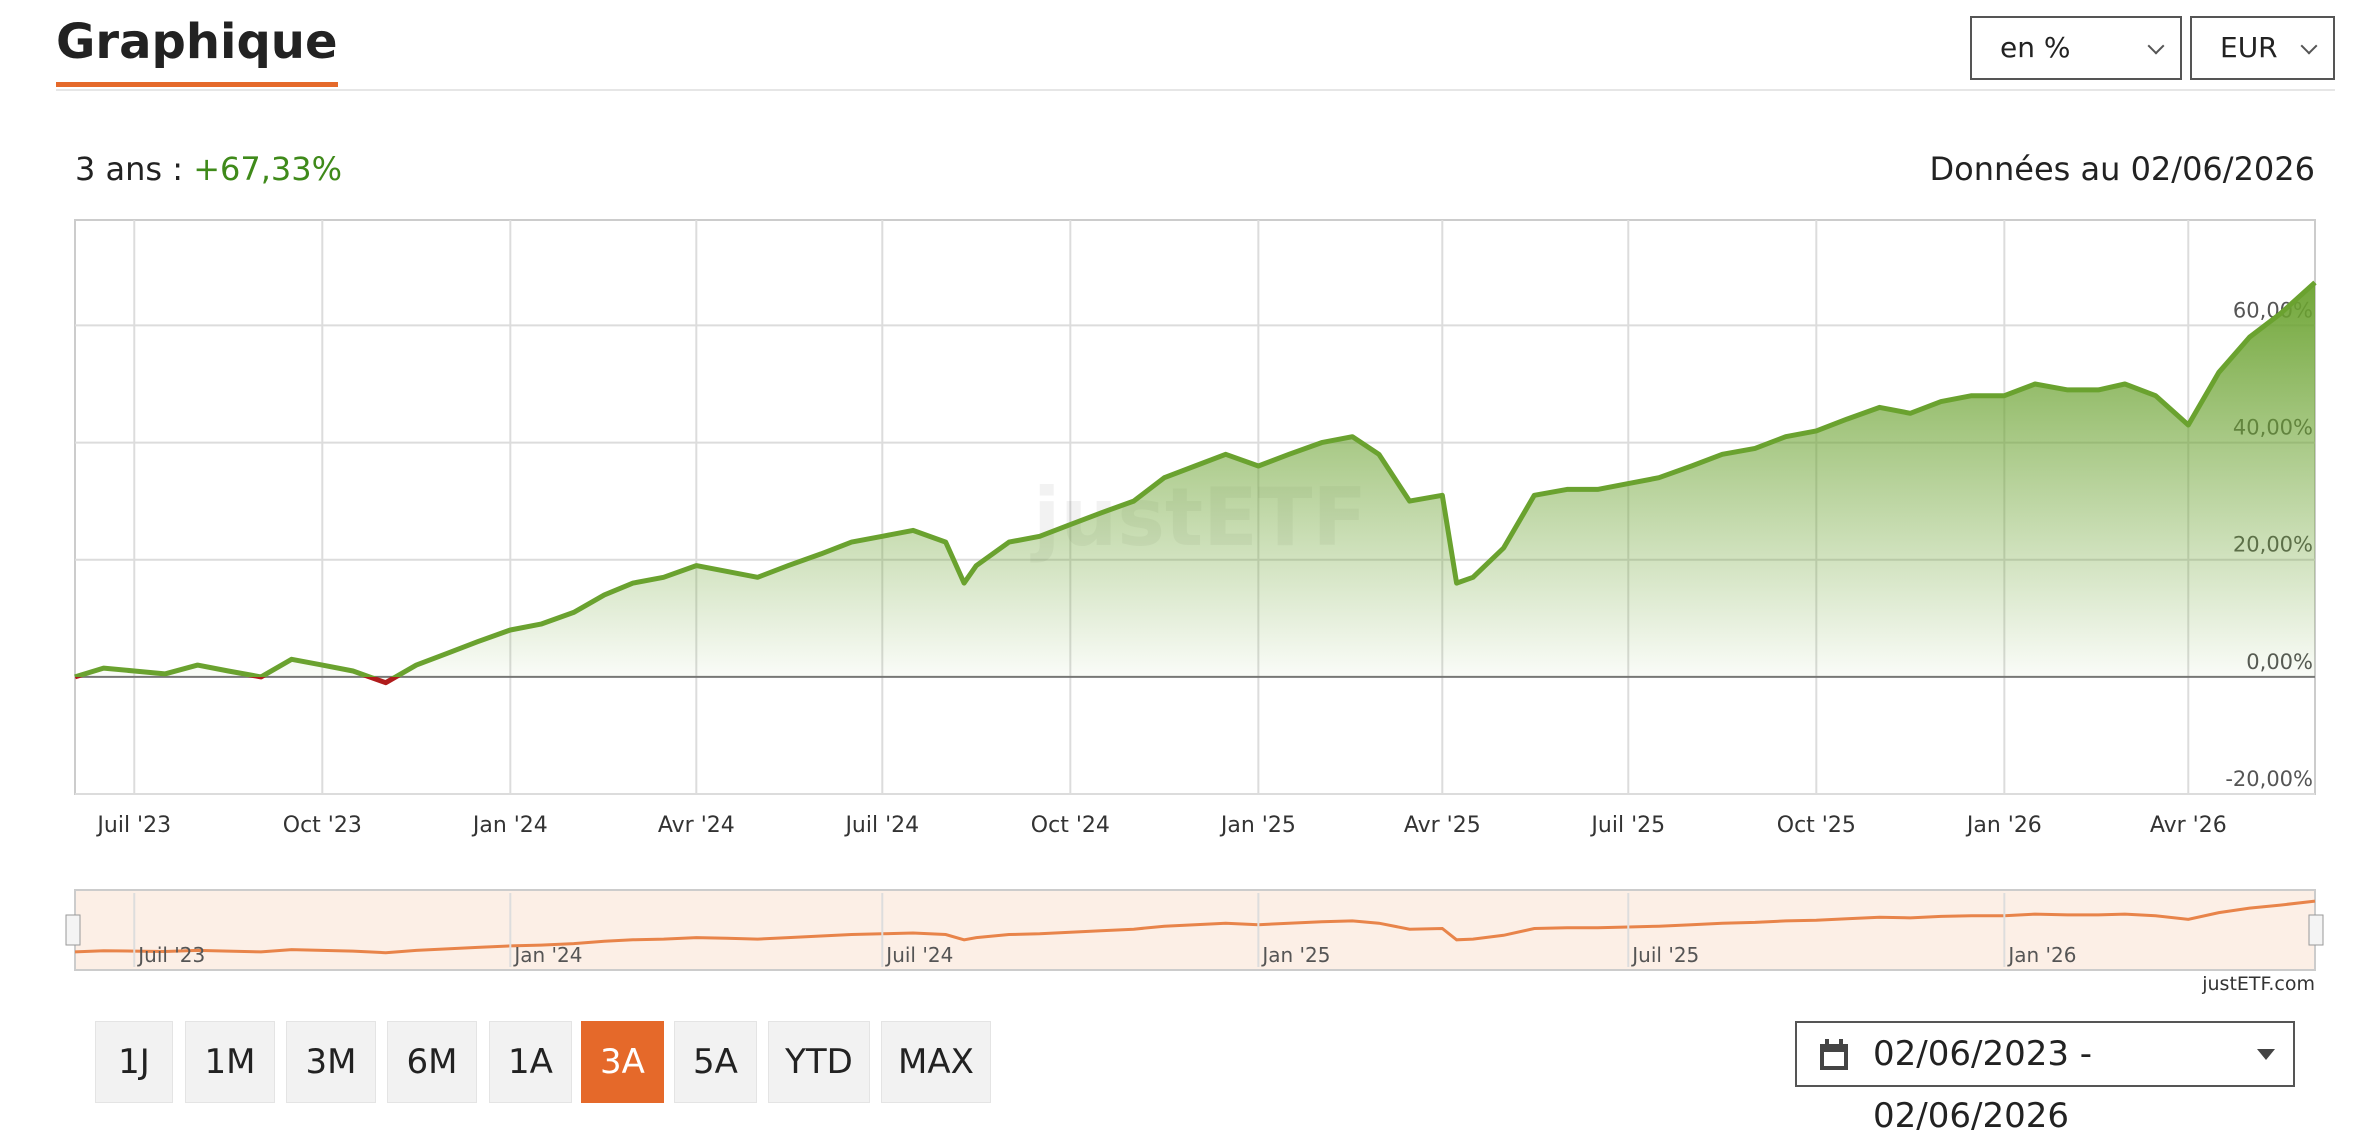 The image size is (2362, 1147). I want to click on range-button: 6M, so click(432, 1062).